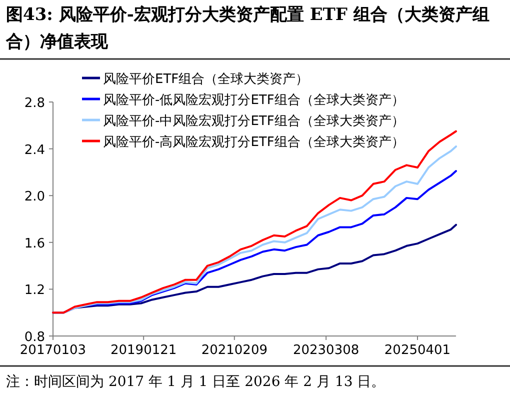 Image resolution: width=510 pixels, height=415 pixels. What do you see at coordinates (417, 350) in the screenshot?
I see `x-tick-label: 20250401` at bounding box center [417, 350].